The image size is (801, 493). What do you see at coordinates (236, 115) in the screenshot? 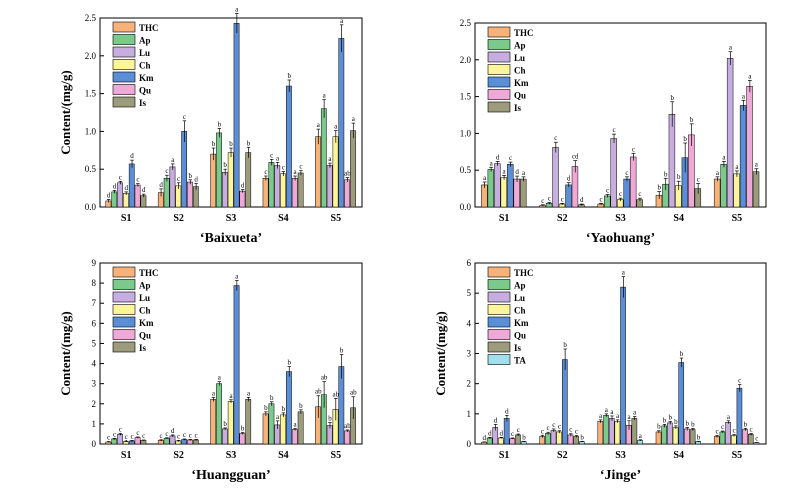
I see `bar-km-s3` at bounding box center [236, 115].